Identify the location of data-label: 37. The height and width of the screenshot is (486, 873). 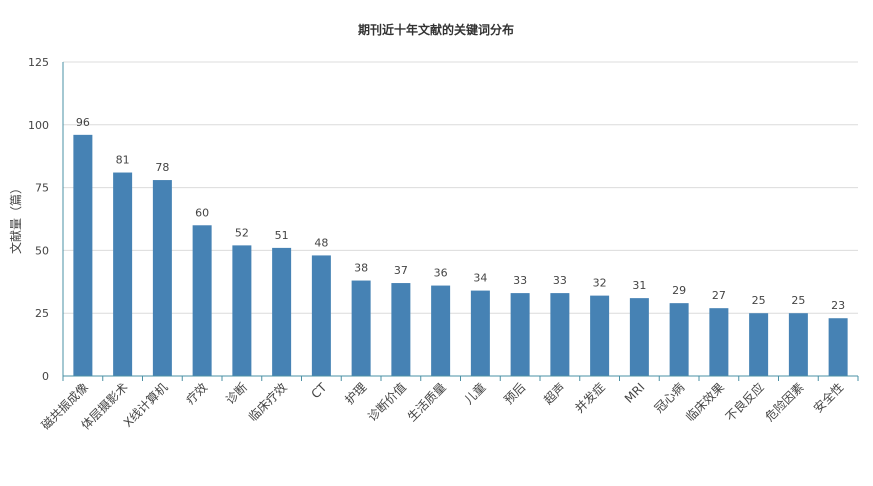
(401, 270).